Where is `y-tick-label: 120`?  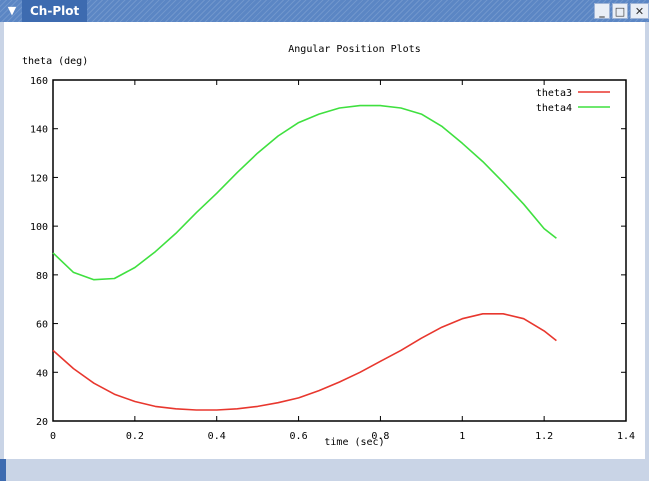
y-tick-label: 120 is located at coordinates (39, 178).